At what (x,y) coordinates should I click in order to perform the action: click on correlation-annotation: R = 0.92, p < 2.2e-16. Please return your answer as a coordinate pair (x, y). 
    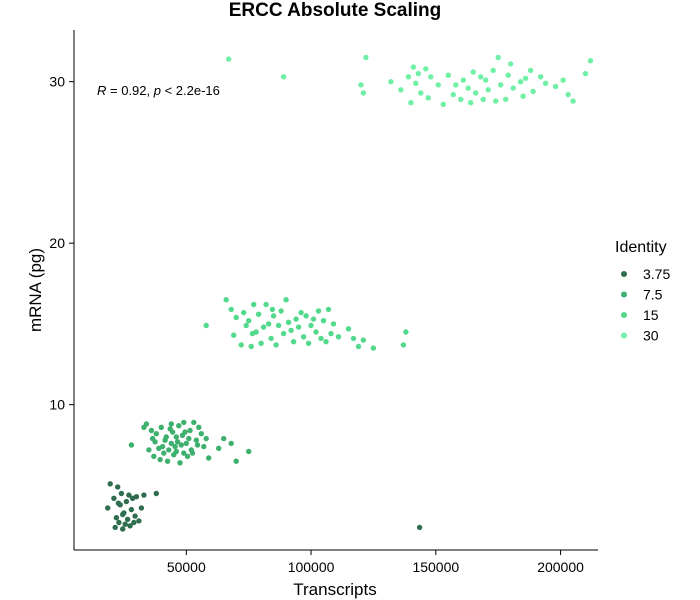
    Looking at the image, I should click on (158, 90).